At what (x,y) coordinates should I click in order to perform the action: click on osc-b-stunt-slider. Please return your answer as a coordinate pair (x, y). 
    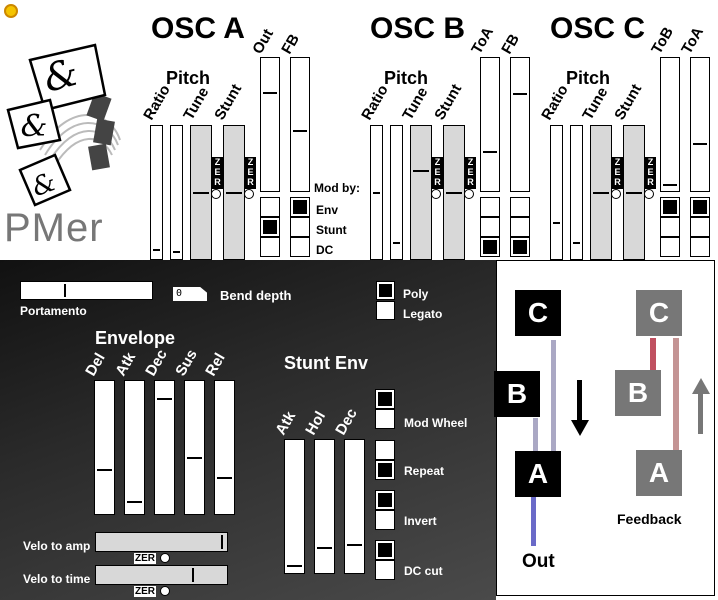
    Looking at the image, I should click on (454, 192).